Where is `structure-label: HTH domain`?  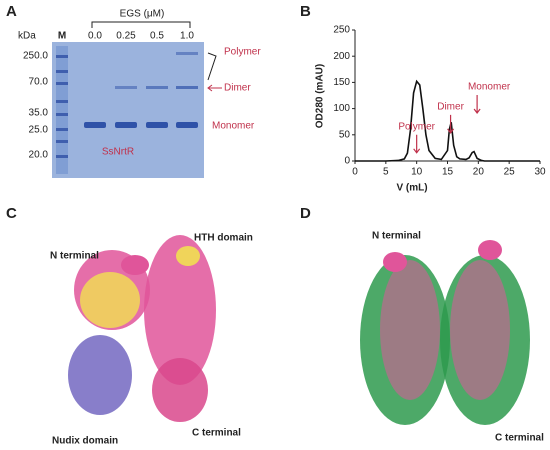 structure-label: HTH domain is located at coordinates (223, 238).